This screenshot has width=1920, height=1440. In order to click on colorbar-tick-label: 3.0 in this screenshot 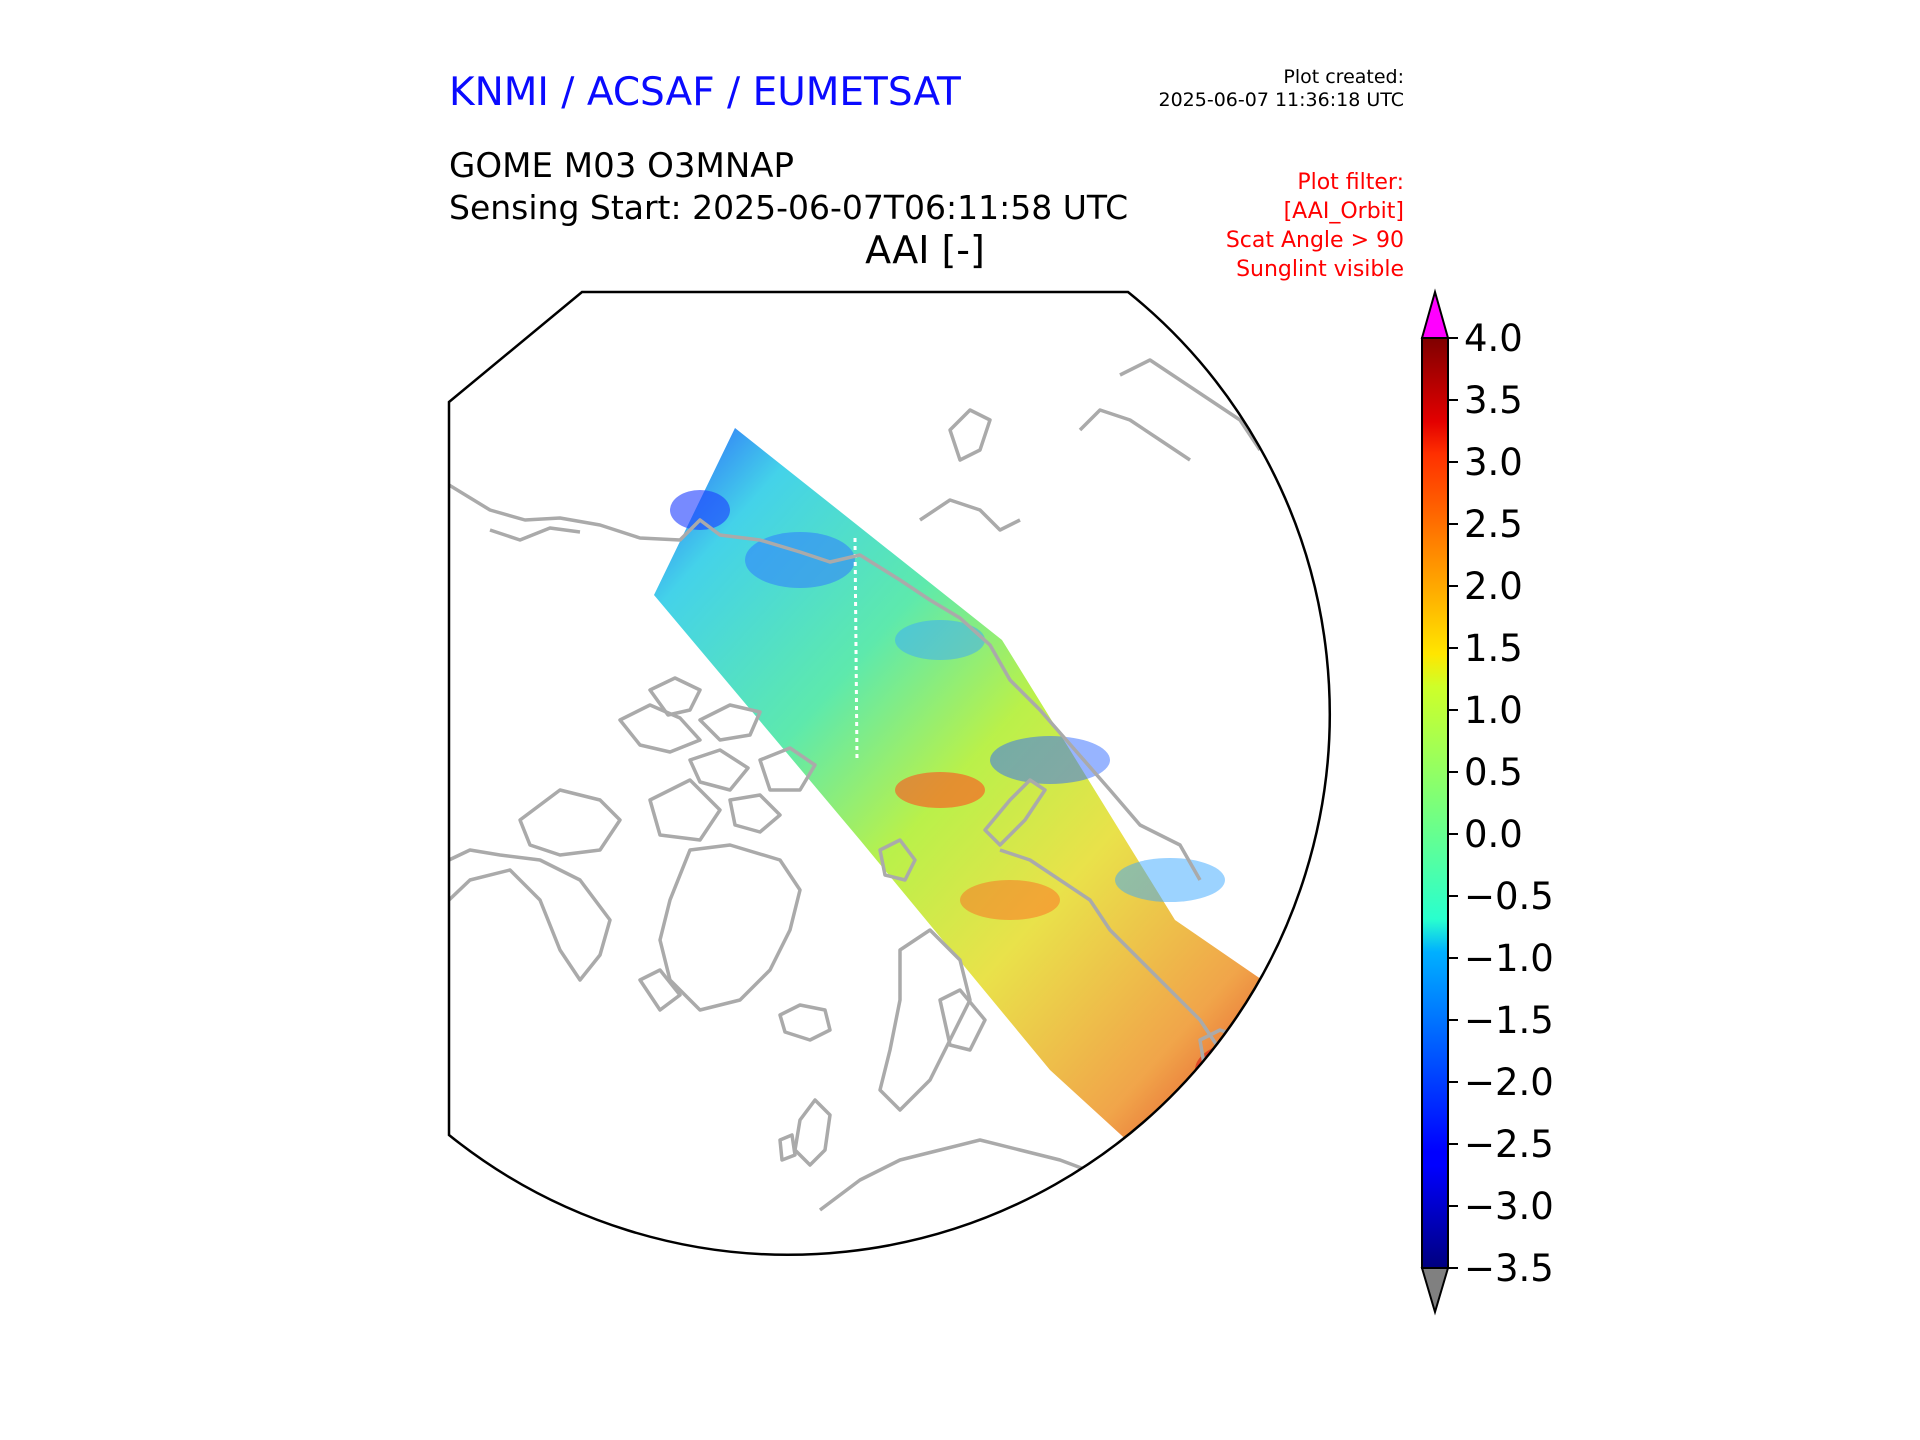, I will do `click(1493, 462)`.